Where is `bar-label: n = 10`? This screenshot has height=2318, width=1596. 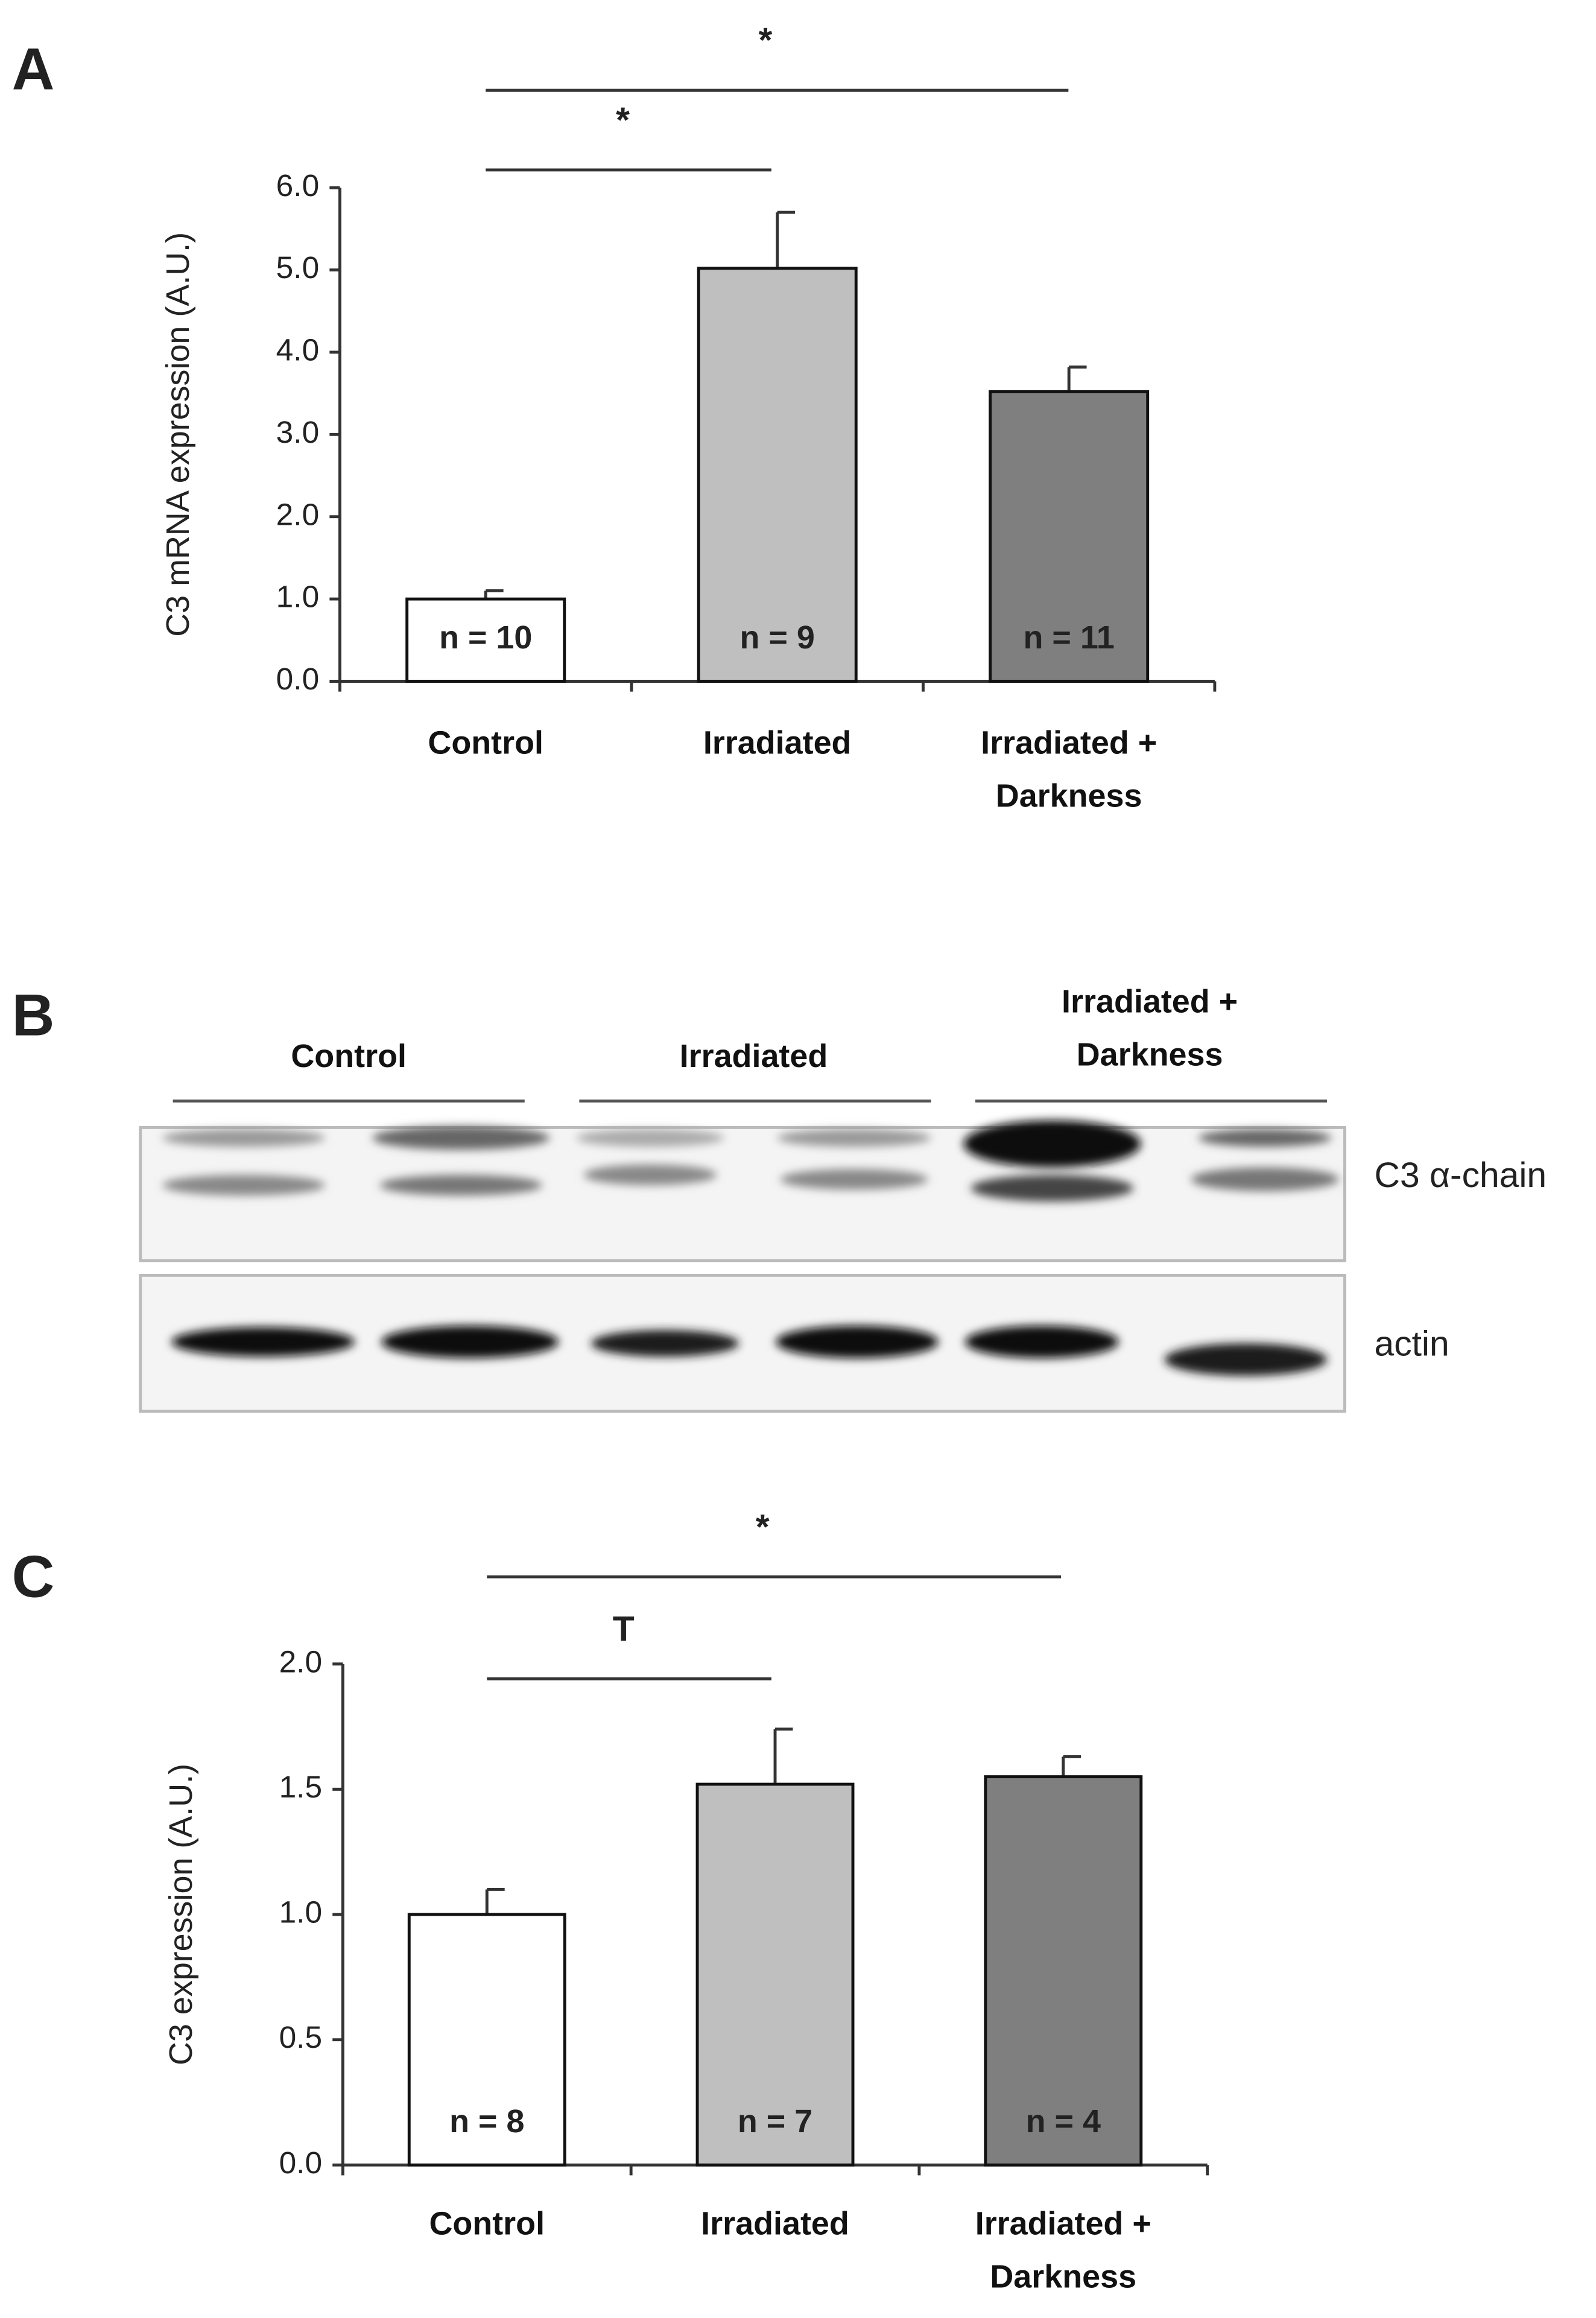 bar-label: n = 10 is located at coordinates (485, 637).